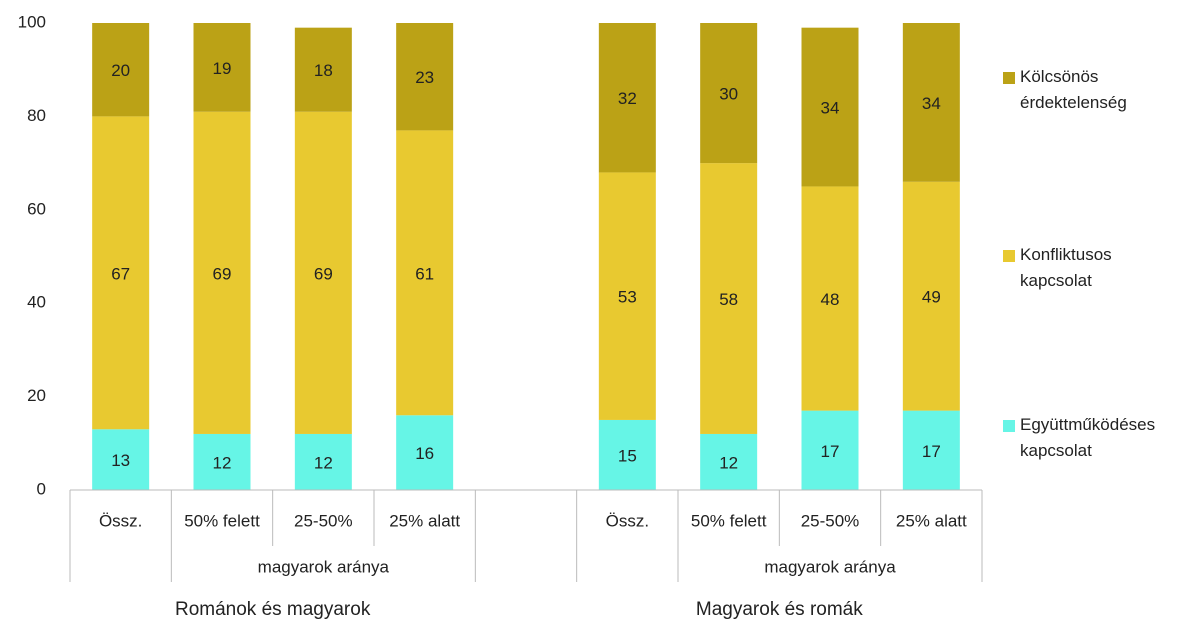 The width and height of the screenshot is (1196, 631). What do you see at coordinates (36, 115) in the screenshot?
I see `y-tick-label: 80` at bounding box center [36, 115].